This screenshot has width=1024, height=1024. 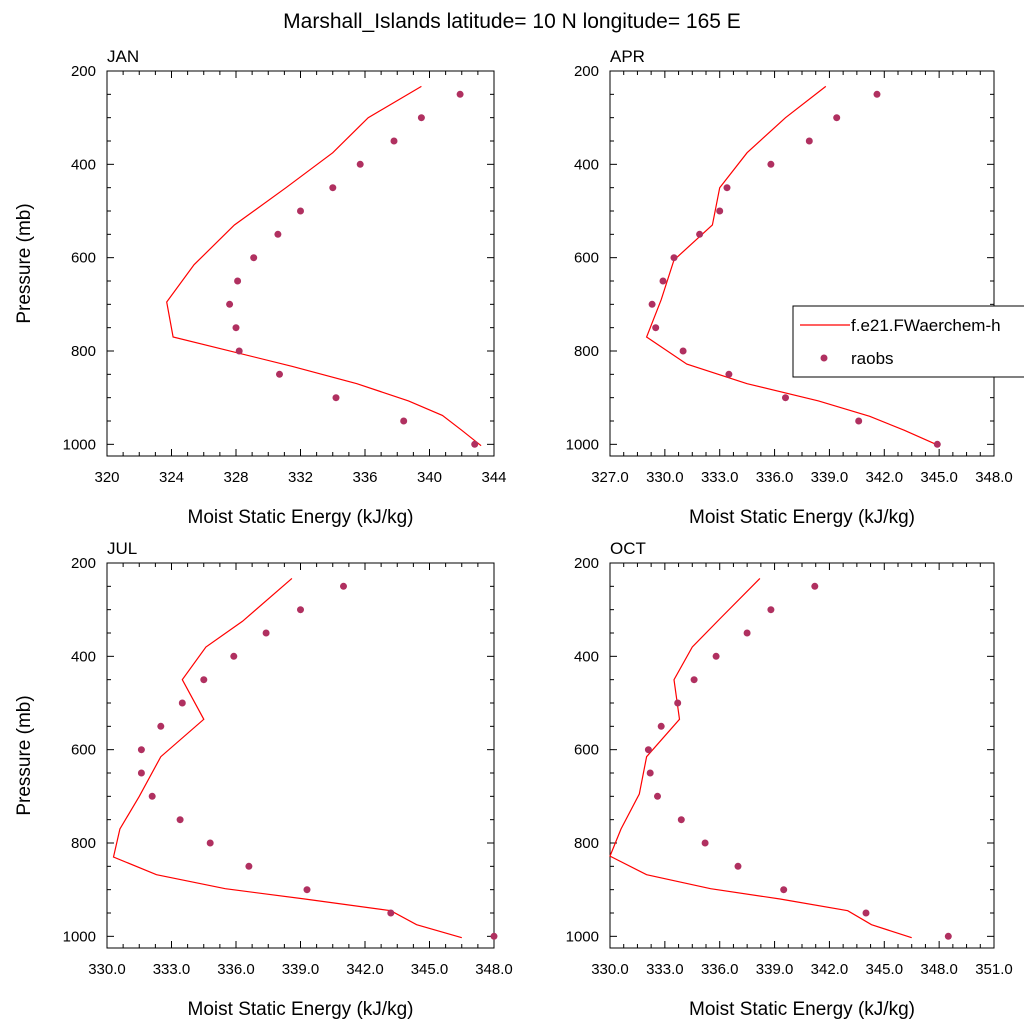 I want to click on legend: f.e21.FWaerchem-h raobs, so click(x=908, y=341).